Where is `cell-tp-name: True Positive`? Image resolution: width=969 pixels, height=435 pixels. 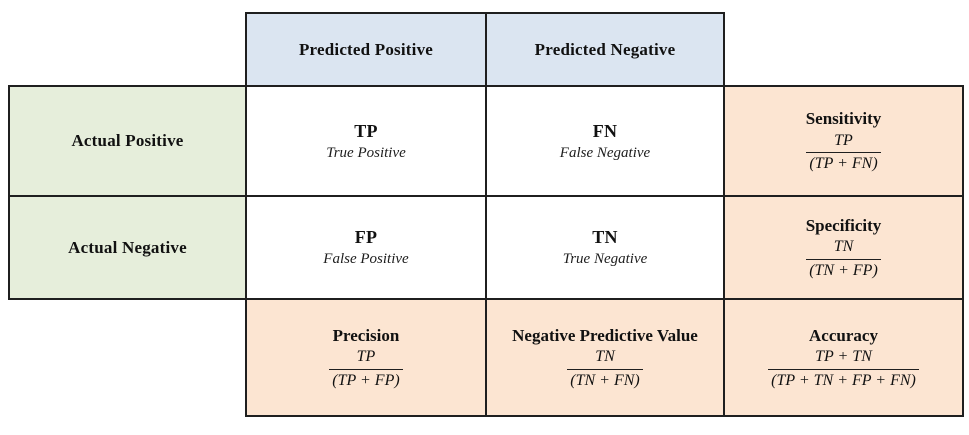 cell-tp-name: True Positive is located at coordinates (366, 152).